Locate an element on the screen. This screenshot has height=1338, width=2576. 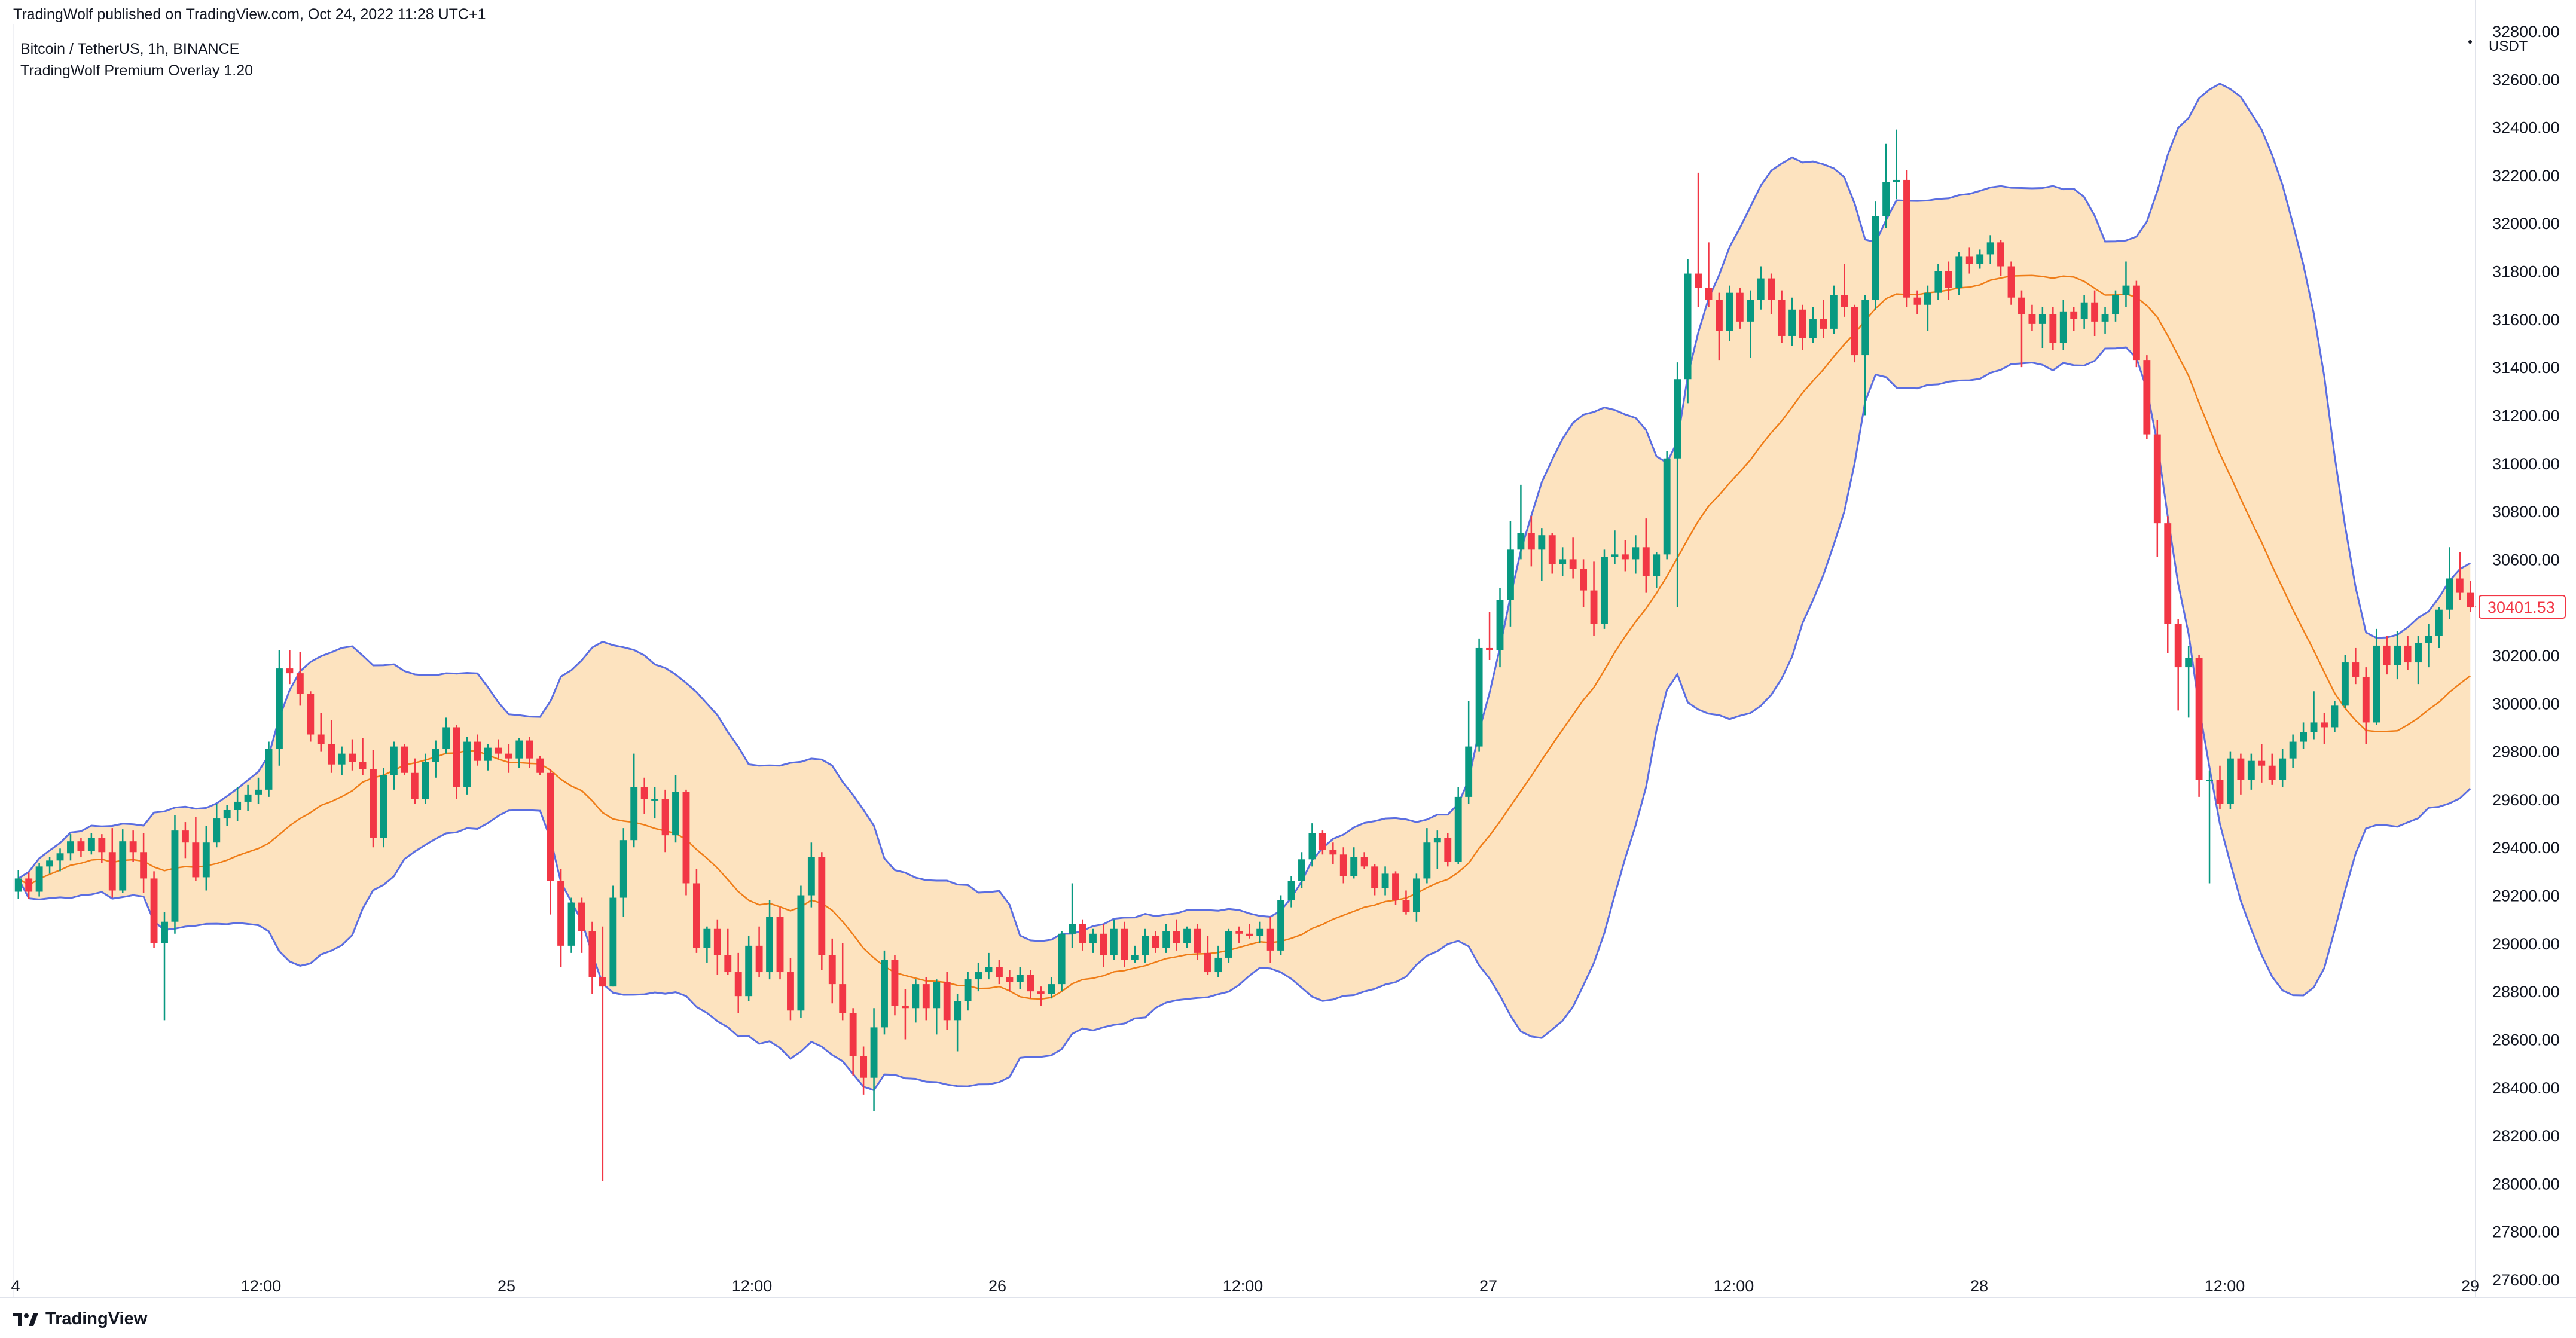
y-tick-label: 28200.00 is located at coordinates (2526, 1136).